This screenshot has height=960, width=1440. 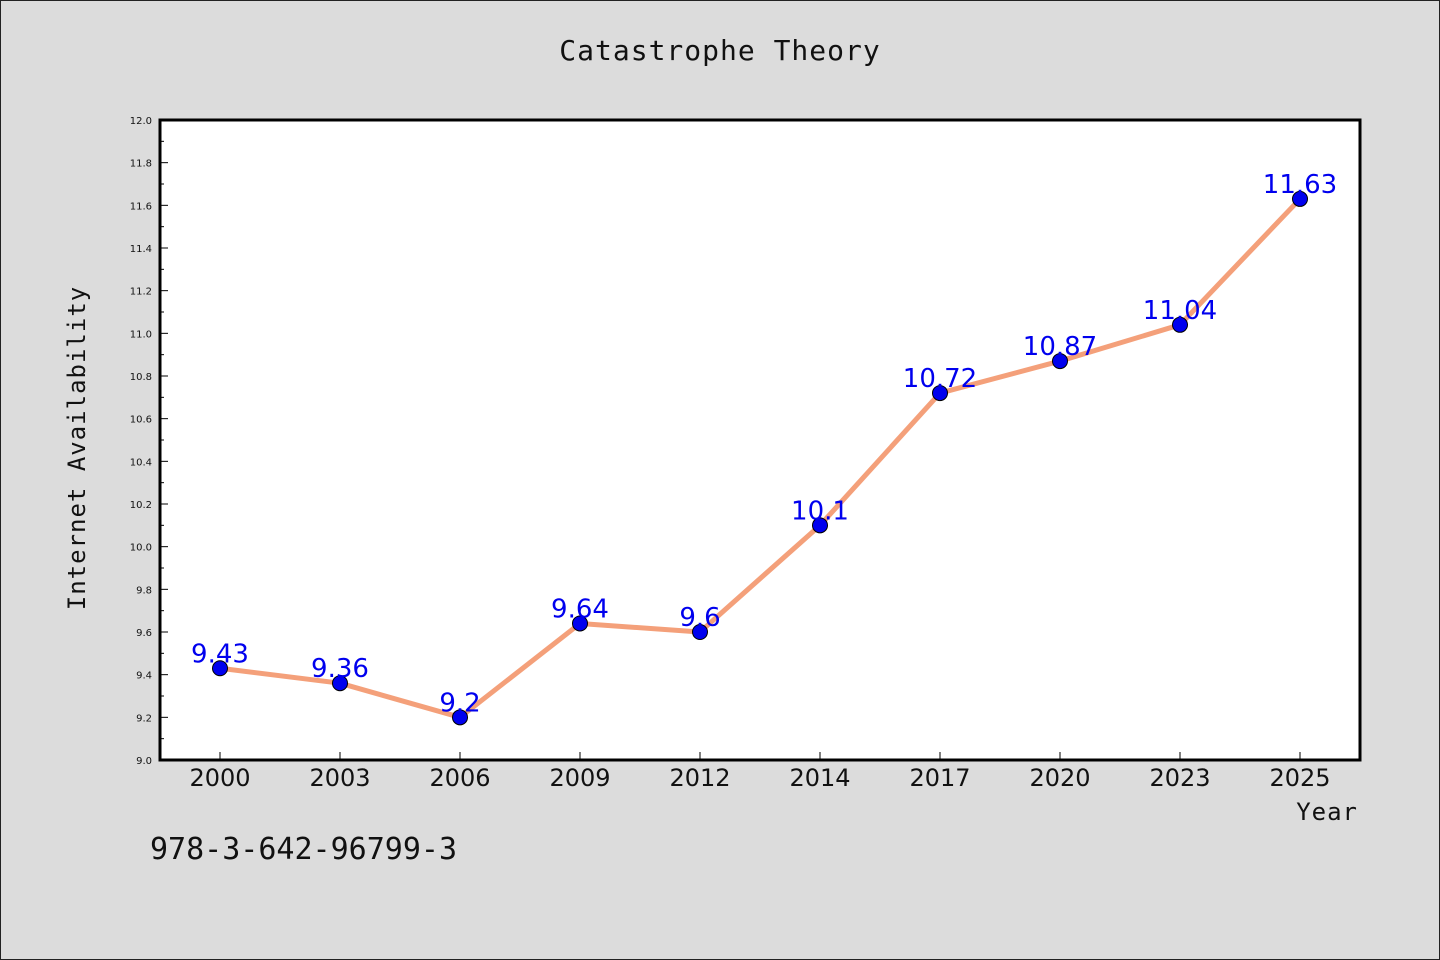 I want to click on y-tick-label: 10.6, so click(x=141, y=420).